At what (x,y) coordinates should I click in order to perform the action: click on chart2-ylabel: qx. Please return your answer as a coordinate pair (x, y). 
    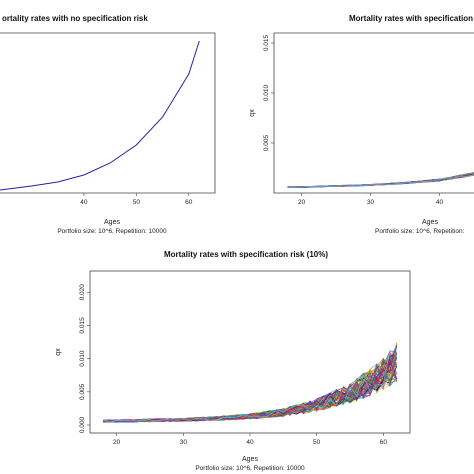
    Looking at the image, I should click on (252, 113).